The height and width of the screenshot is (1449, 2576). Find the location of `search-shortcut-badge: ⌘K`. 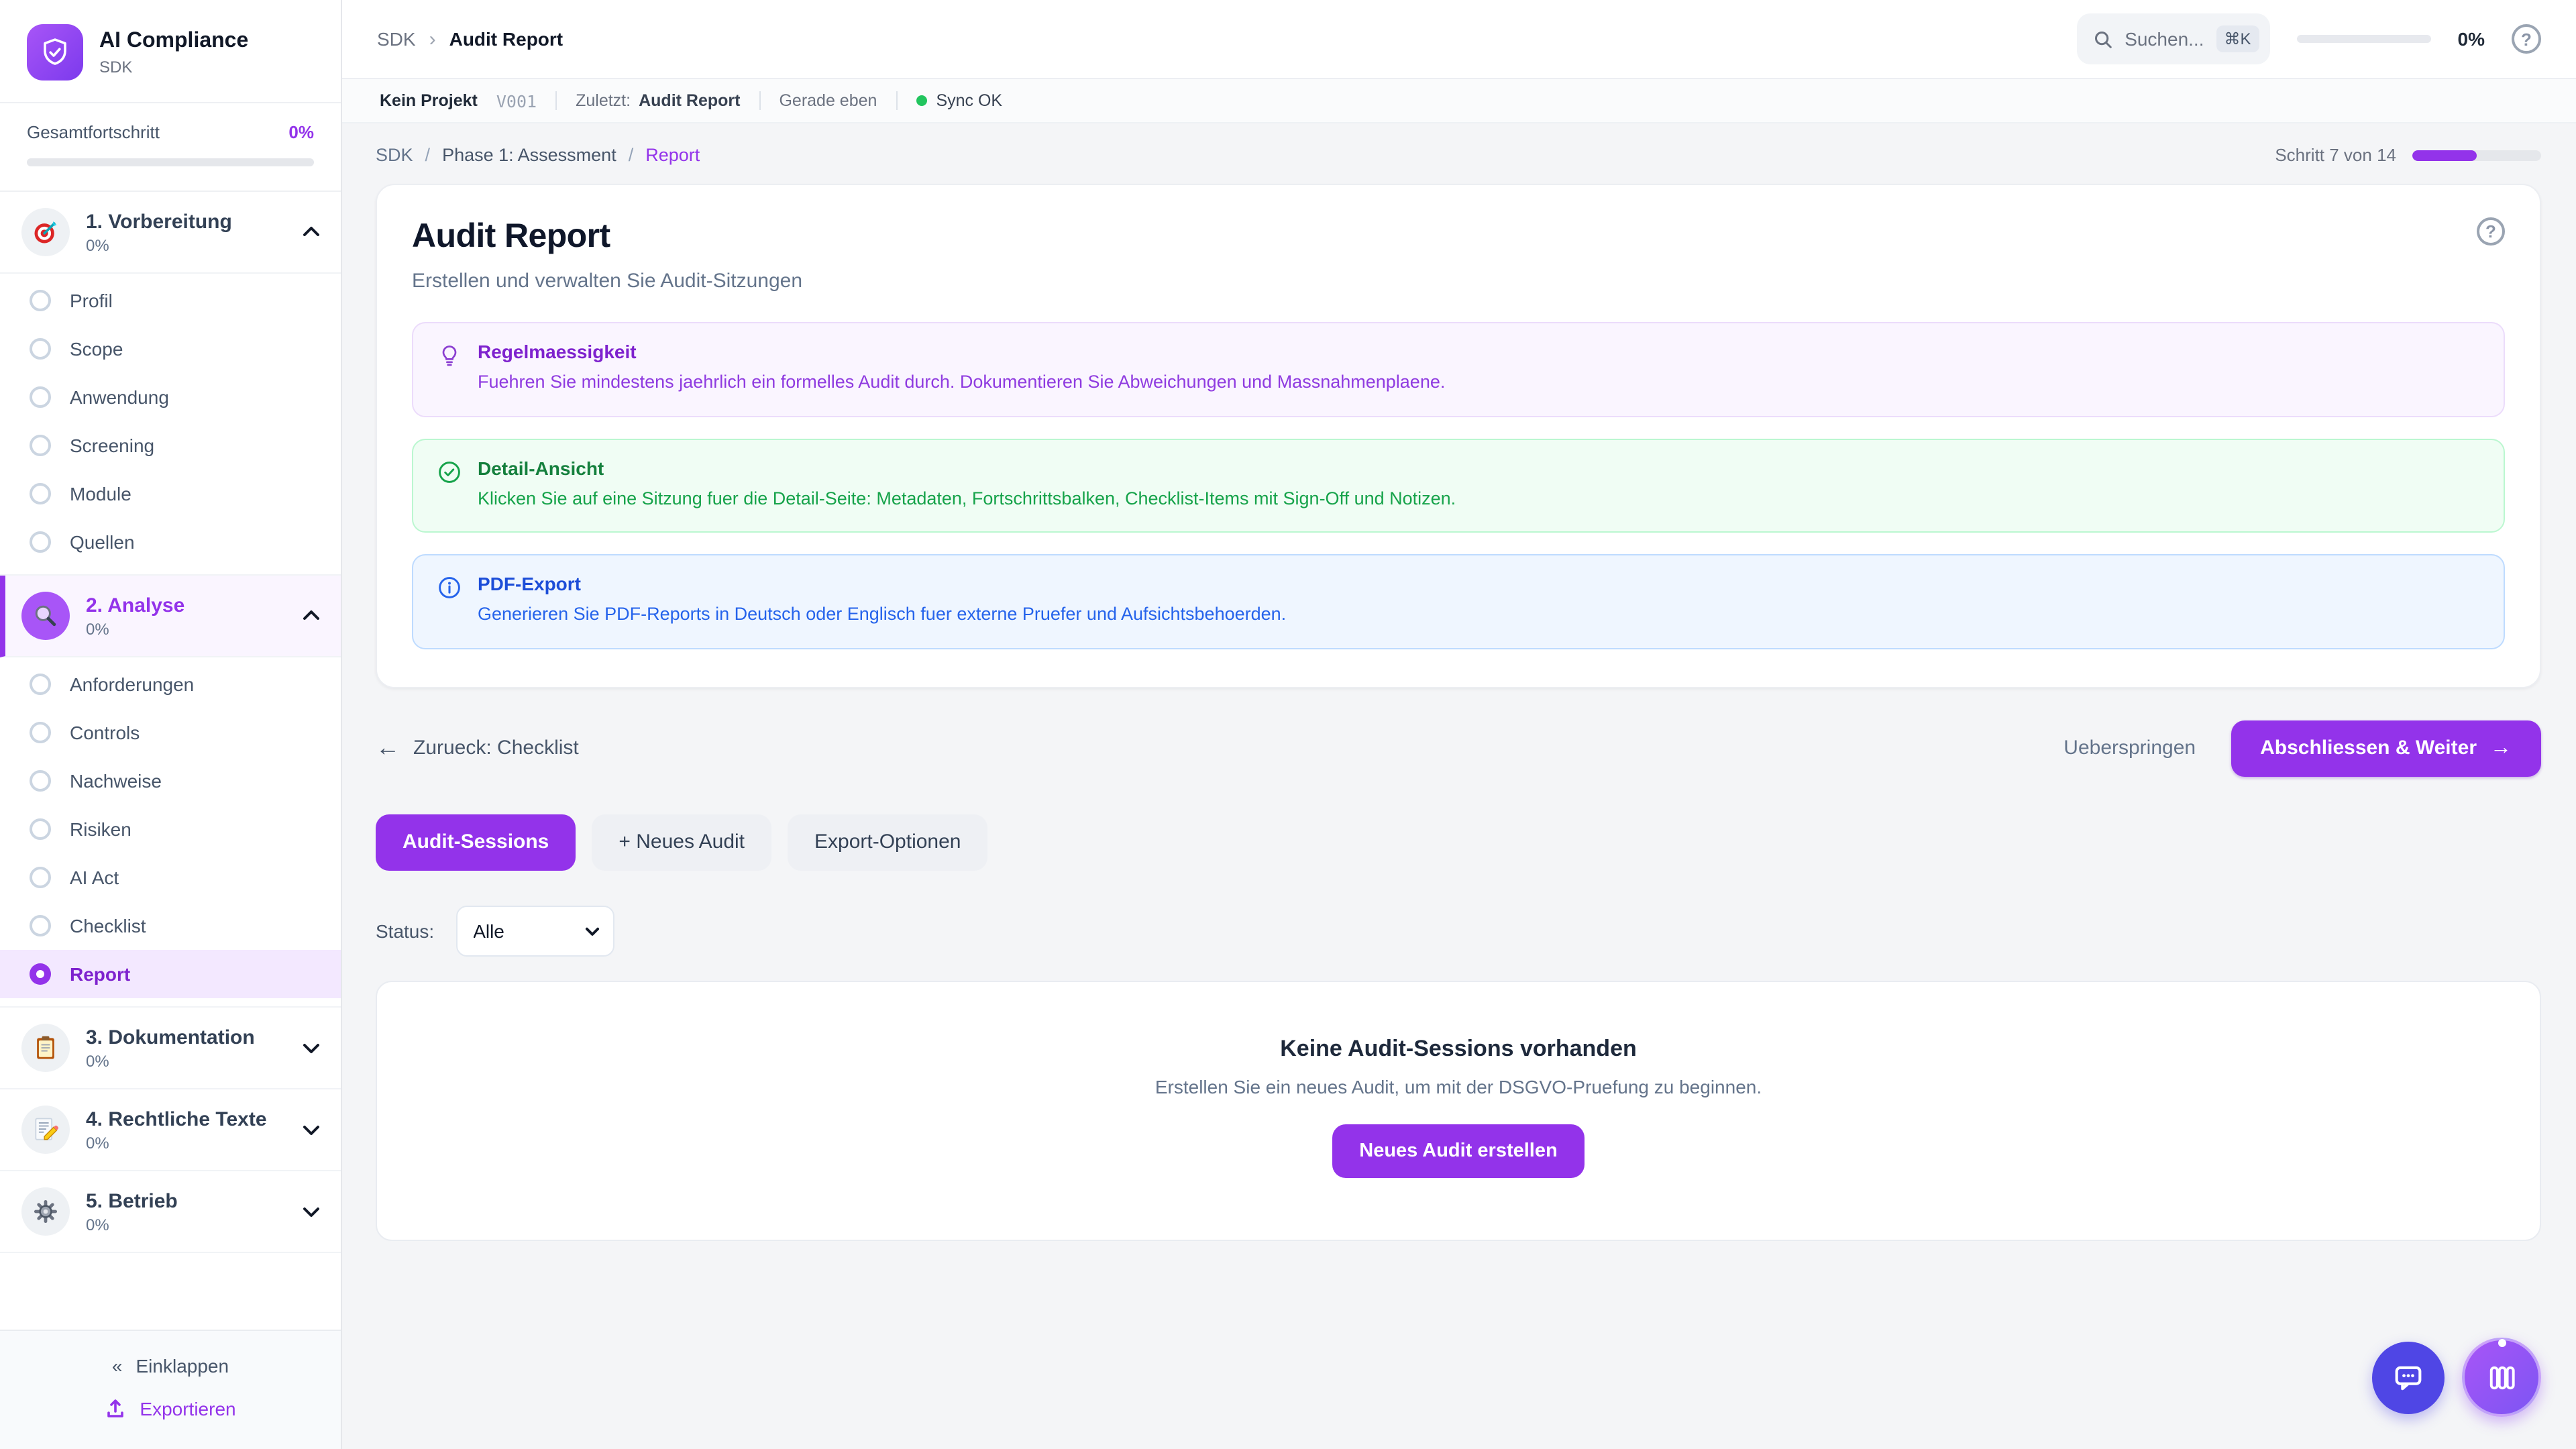

search-shortcut-badge: ⌘K is located at coordinates (2237, 38).